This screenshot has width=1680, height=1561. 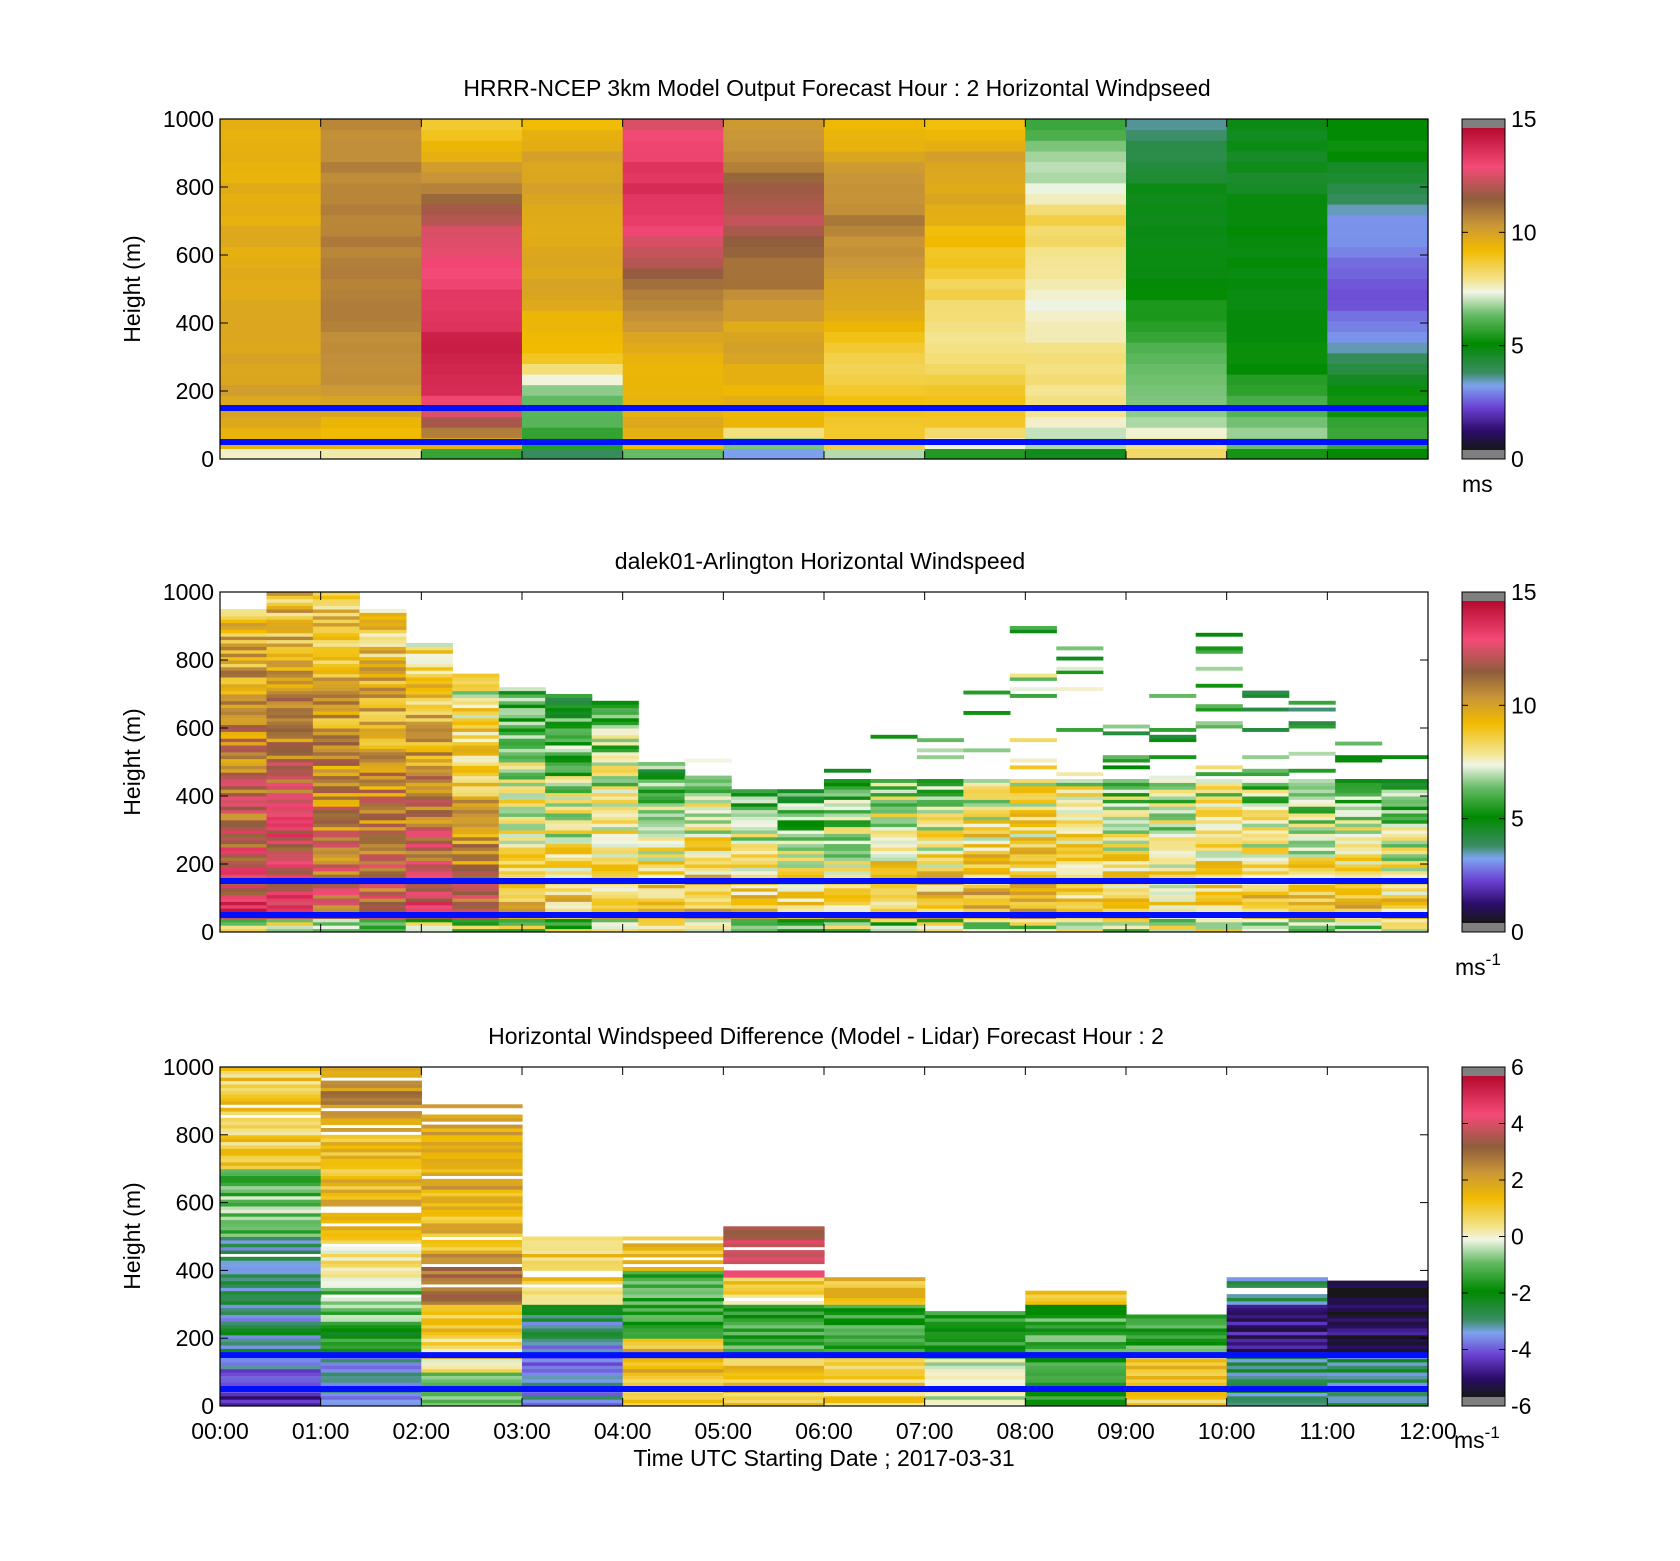 What do you see at coordinates (1524, 232) in the screenshot?
I see `colorbar-tick-label: 10` at bounding box center [1524, 232].